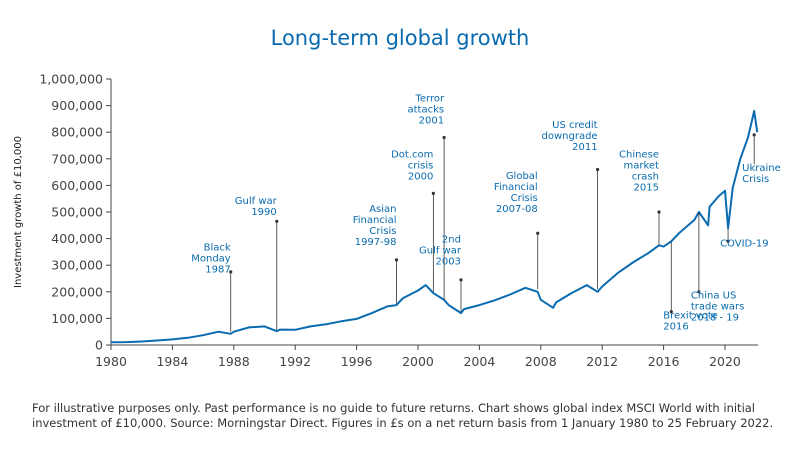 Image resolution: width=800 pixels, height=450 pixels. What do you see at coordinates (77, 291) in the screenshot?
I see `y-tick-label: 200,000` at bounding box center [77, 291].